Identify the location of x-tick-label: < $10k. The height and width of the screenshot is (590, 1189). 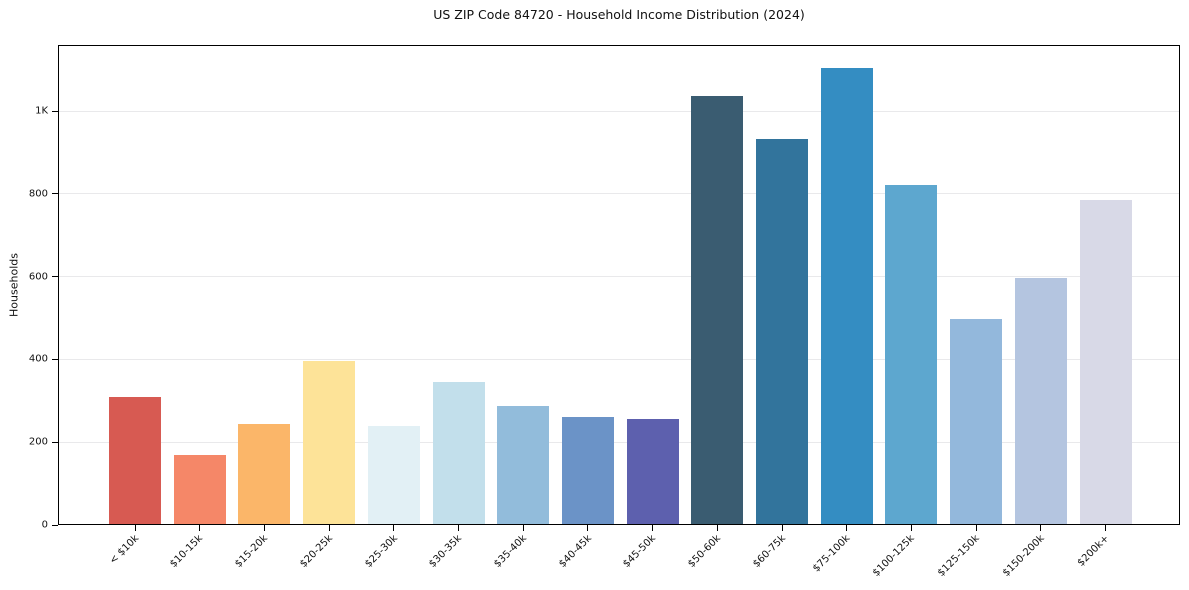
(124, 550).